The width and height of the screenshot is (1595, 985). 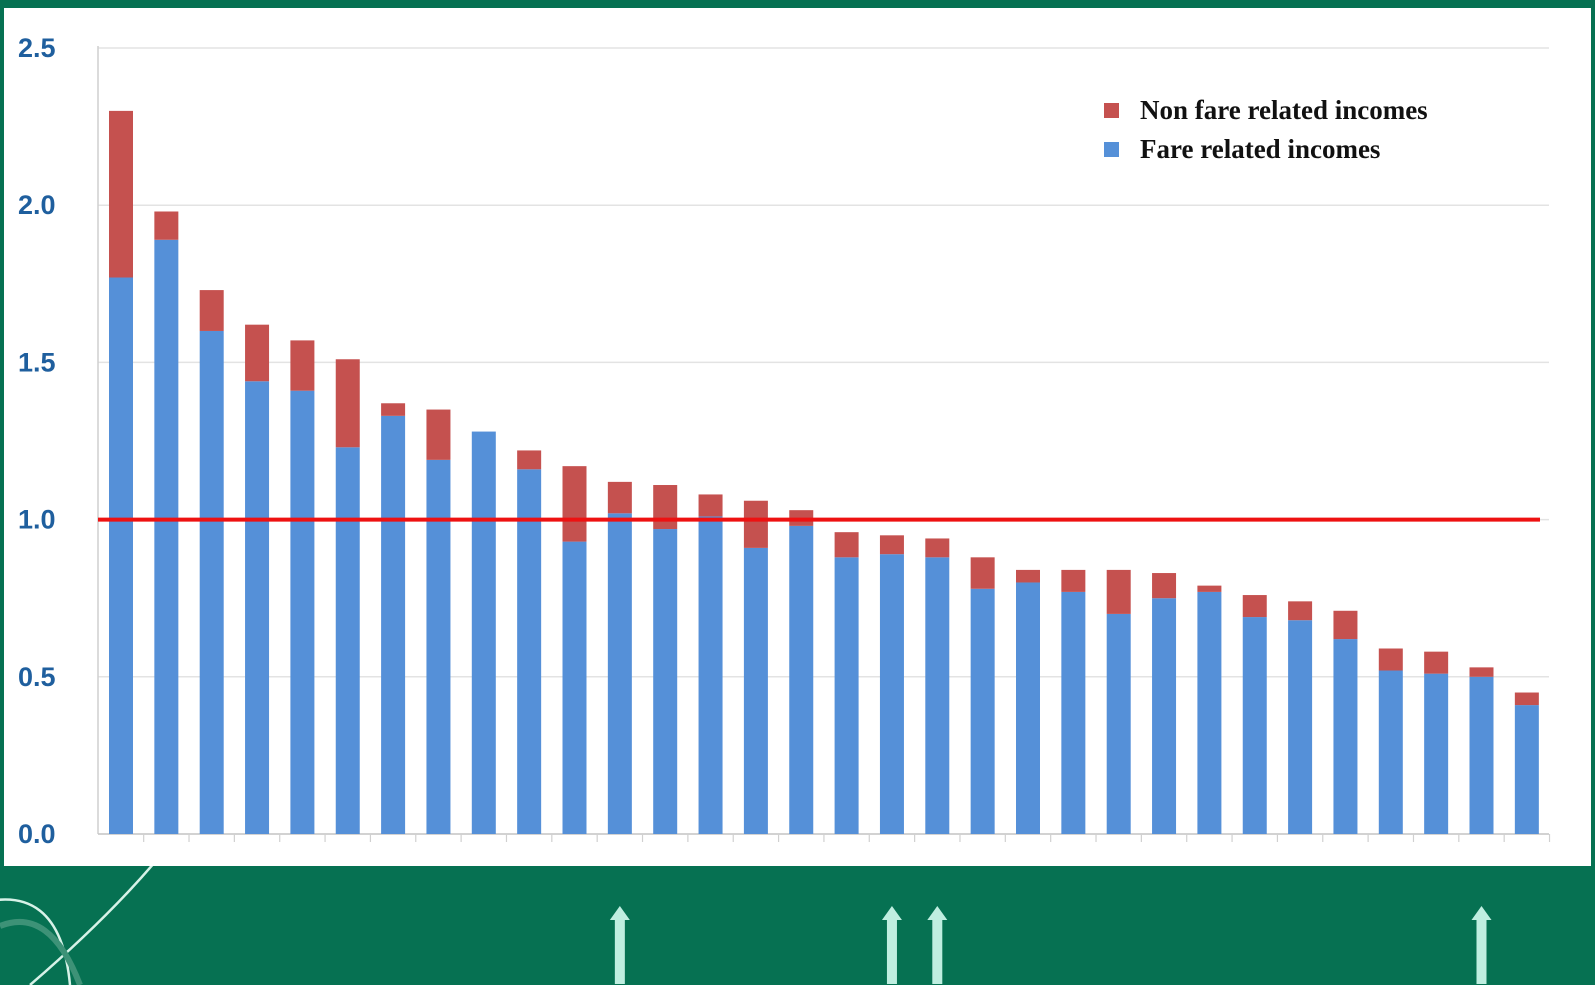 I want to click on y-tick-label: 1.0, so click(x=37, y=520).